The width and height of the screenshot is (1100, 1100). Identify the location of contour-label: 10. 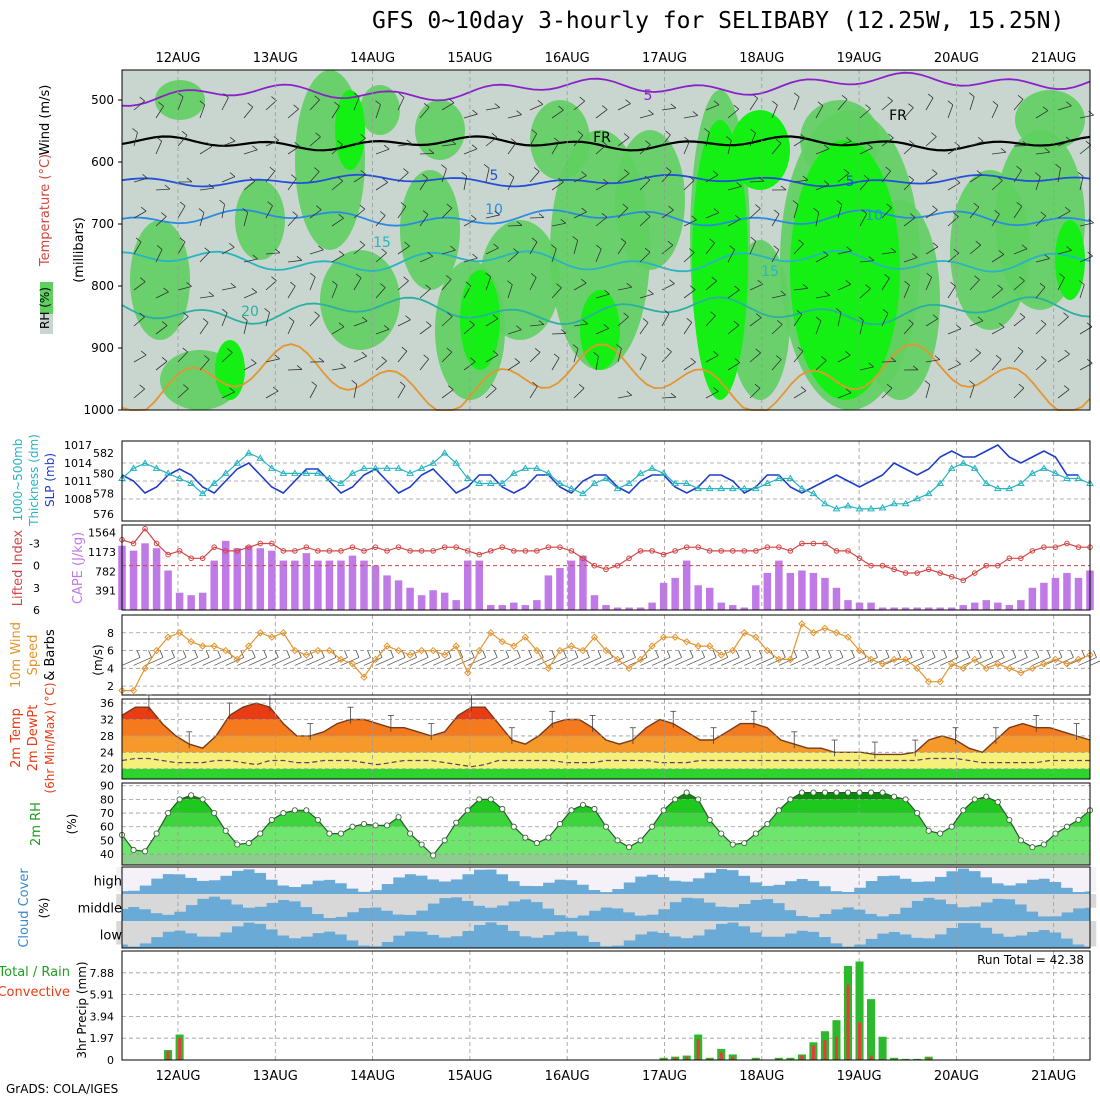
(874, 216).